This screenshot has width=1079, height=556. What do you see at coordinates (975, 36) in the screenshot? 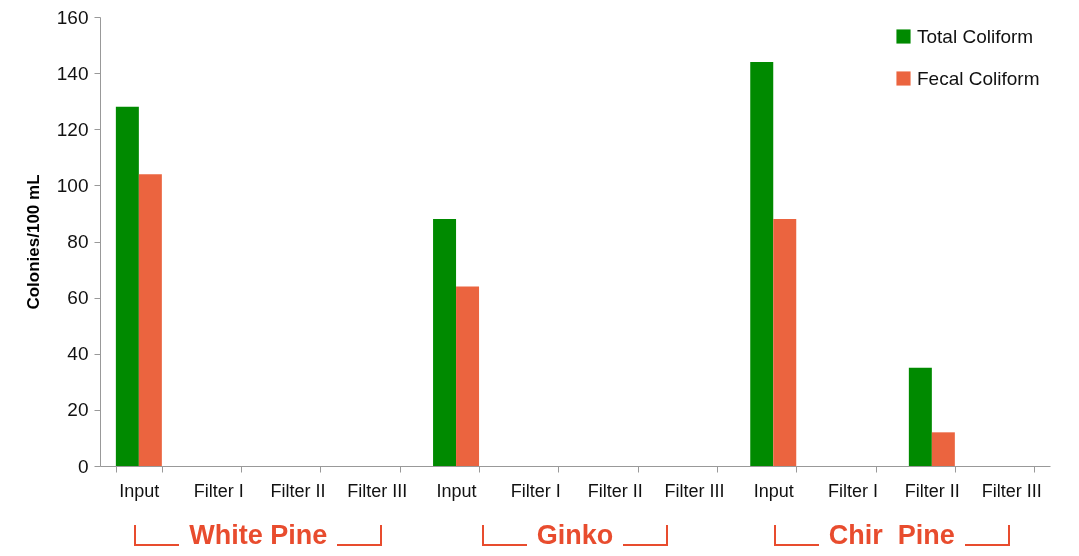
I see `legend-label: Total Coliform` at bounding box center [975, 36].